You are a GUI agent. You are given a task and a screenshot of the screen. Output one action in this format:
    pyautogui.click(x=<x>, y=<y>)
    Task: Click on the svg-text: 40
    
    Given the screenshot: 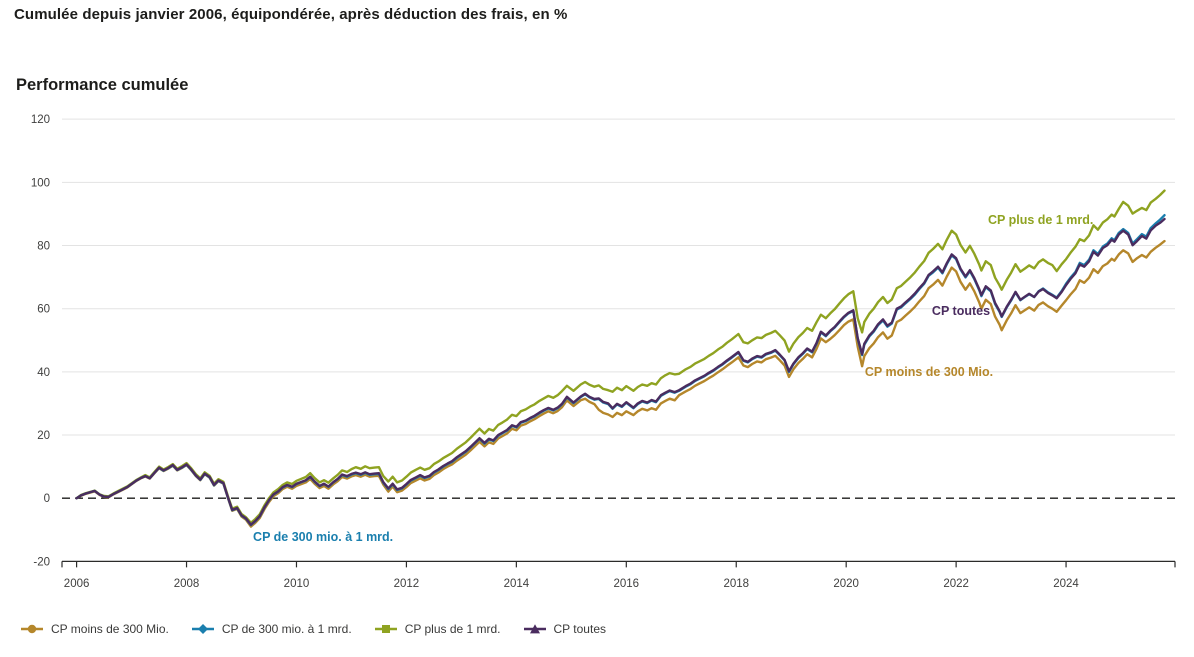 What is the action you would take?
    pyautogui.click(x=43, y=373)
    